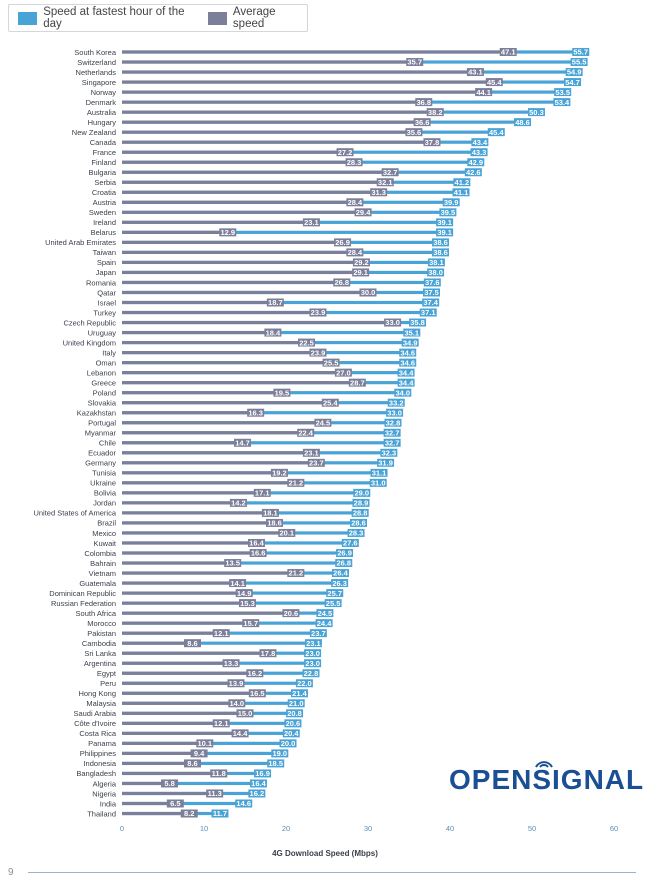 The height and width of the screenshot is (879, 650). What do you see at coordinates (296, 573) in the screenshot?
I see `value-label-average: 21.2` at bounding box center [296, 573].